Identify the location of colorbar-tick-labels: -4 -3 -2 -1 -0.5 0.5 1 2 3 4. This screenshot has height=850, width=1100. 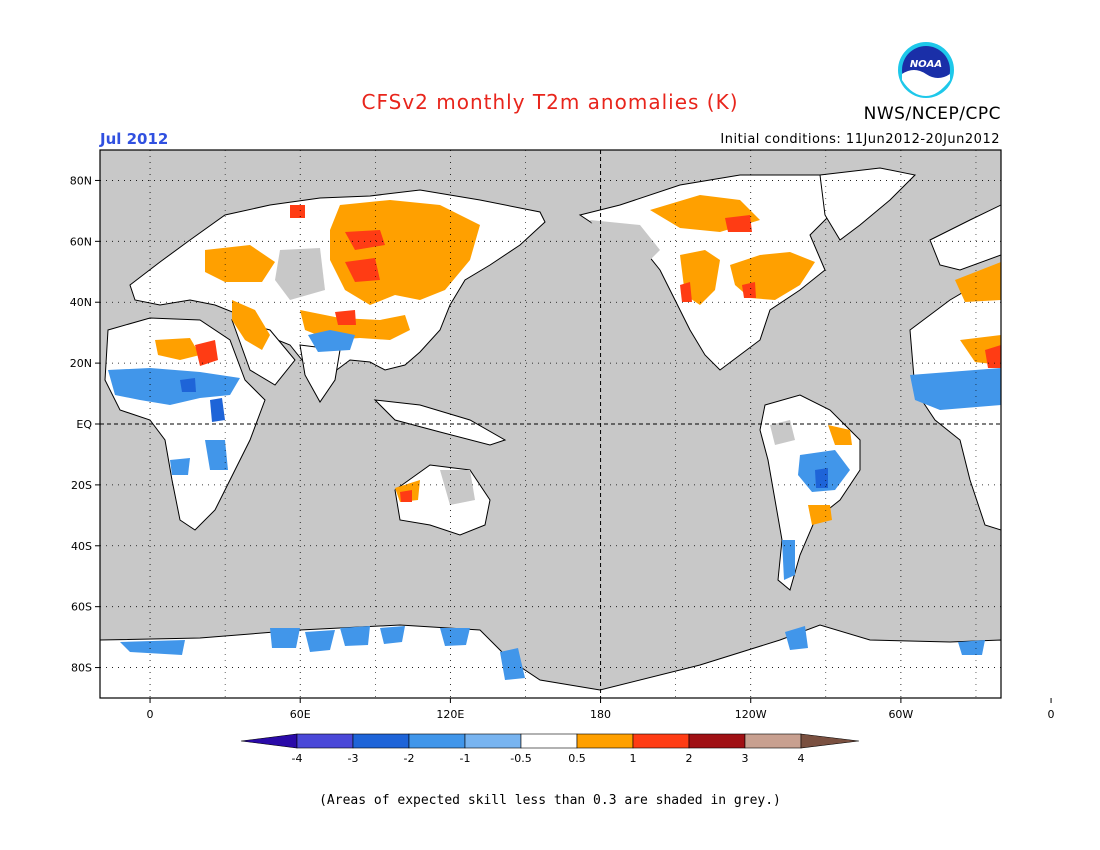
(548, 758).